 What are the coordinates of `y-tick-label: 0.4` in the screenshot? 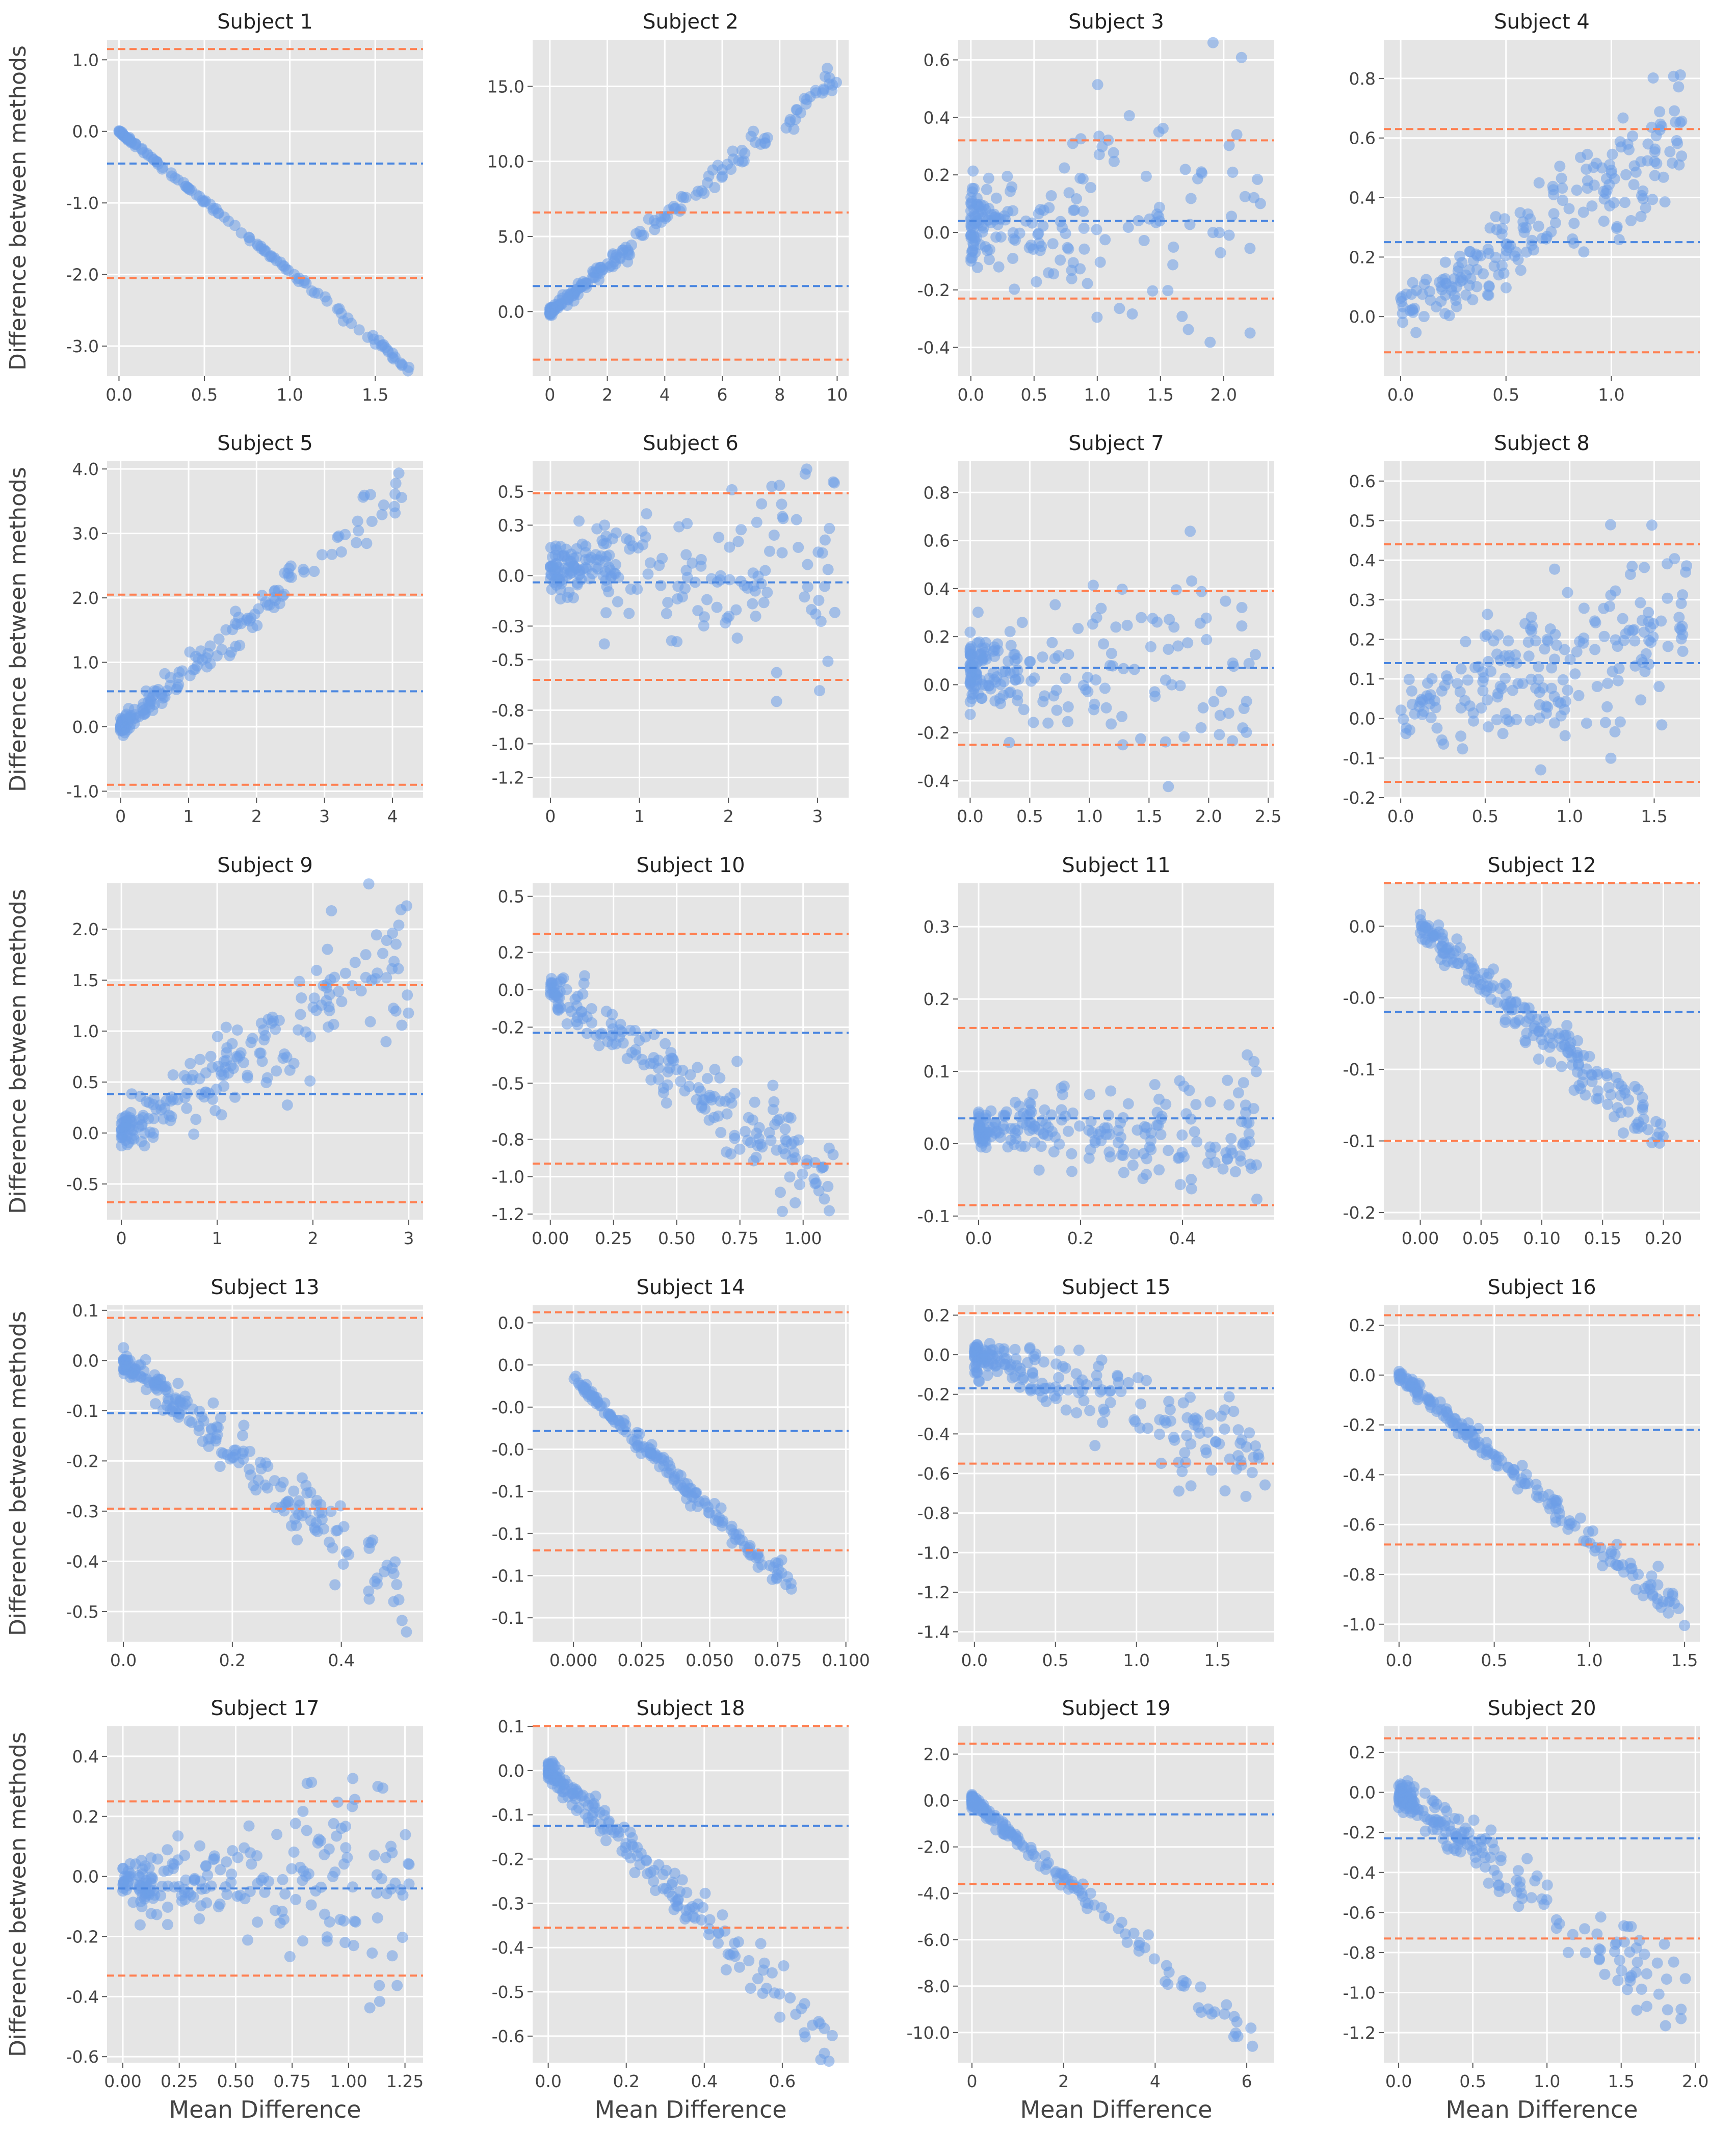 It's located at (1362, 560).